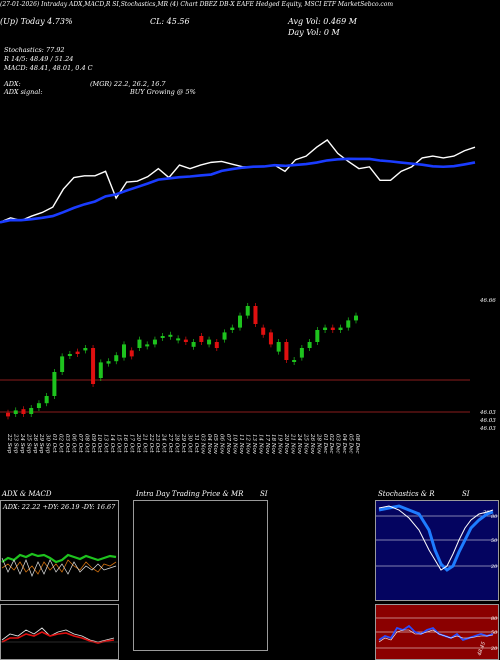  I want to click on date-tick-label: 03 Nov, so click(202, 444).